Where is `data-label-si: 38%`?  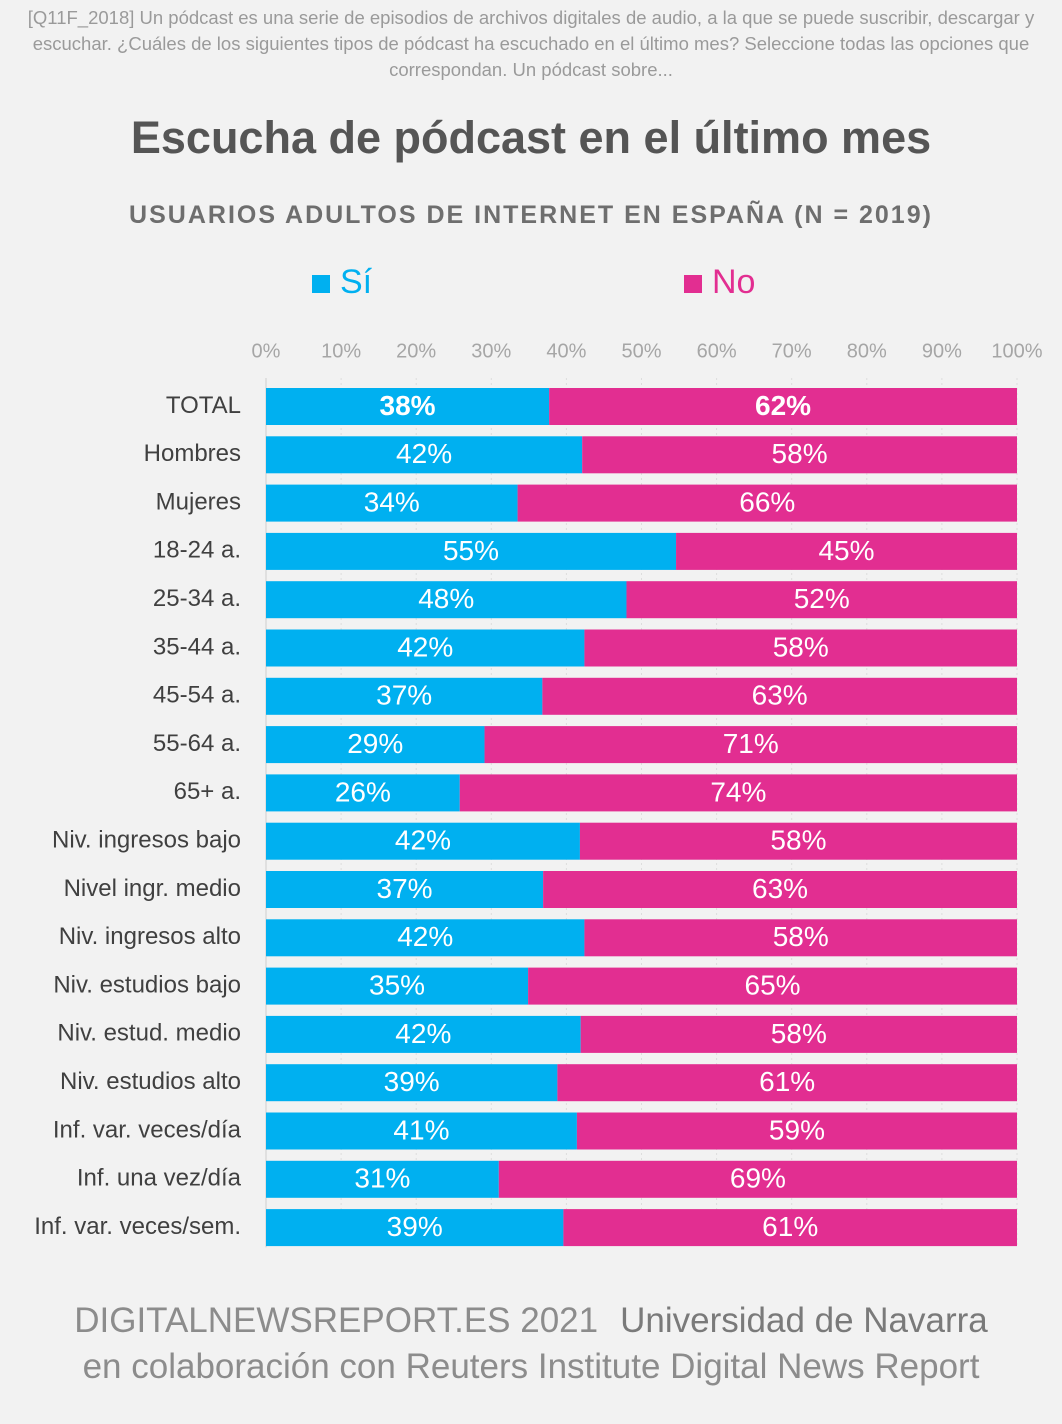
data-label-si: 38% is located at coordinates (408, 405).